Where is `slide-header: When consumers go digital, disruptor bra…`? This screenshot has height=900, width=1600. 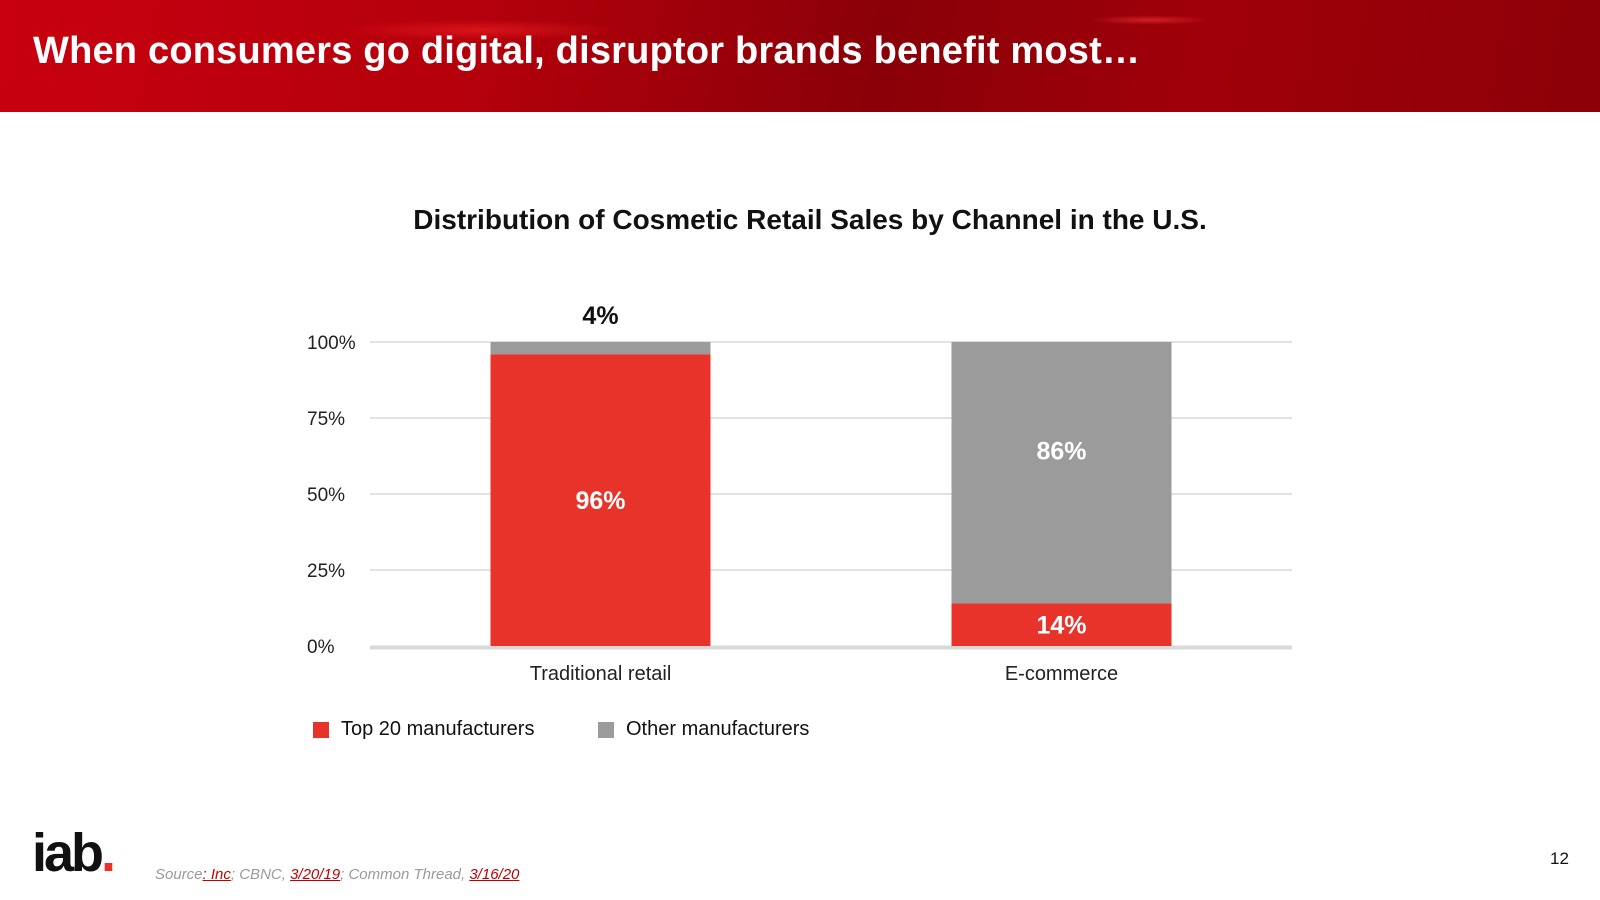
slide-header: When consumers go digital, disruptor bra… is located at coordinates (800, 56).